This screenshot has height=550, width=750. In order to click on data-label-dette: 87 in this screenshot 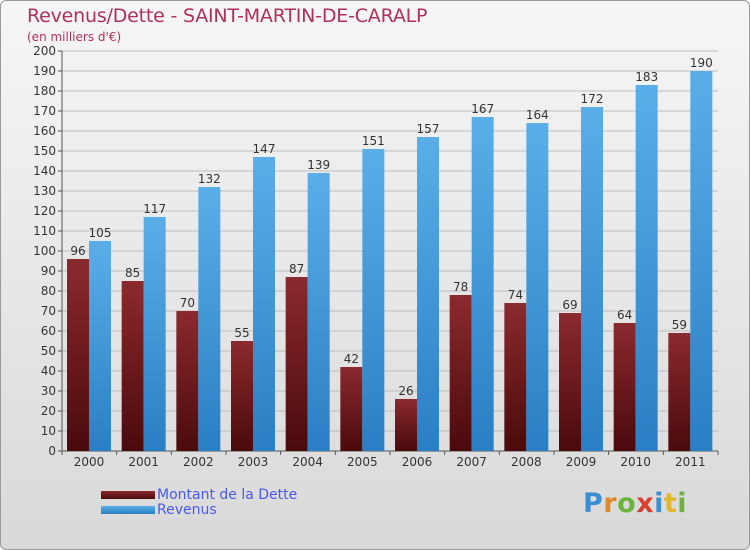, I will do `click(296, 269)`.